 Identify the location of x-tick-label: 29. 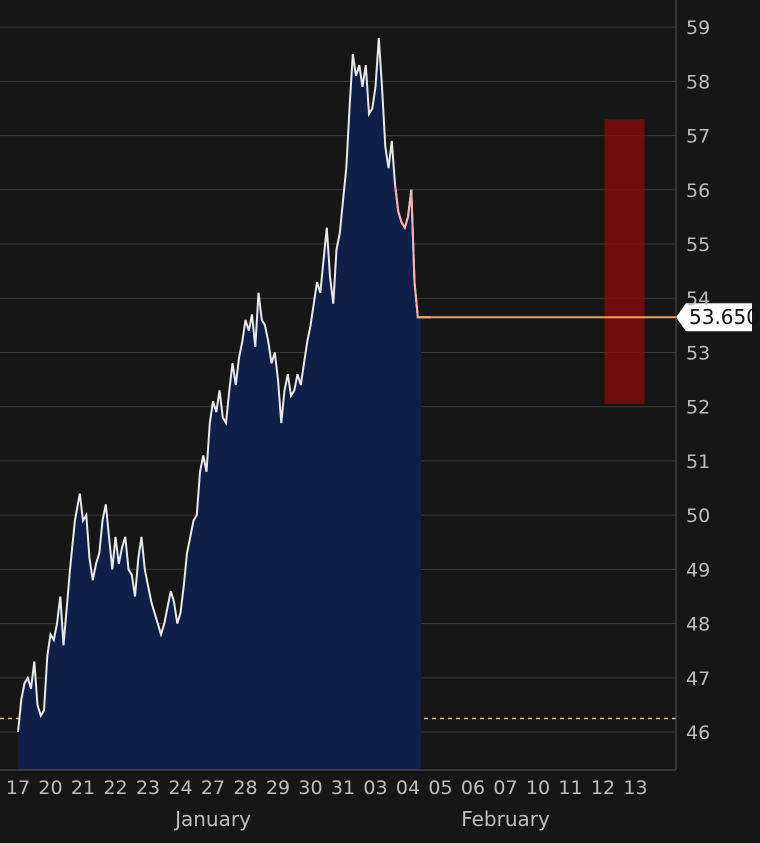
(278, 788).